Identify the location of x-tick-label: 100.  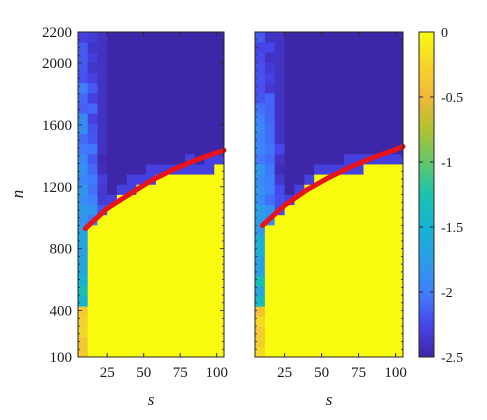
(216, 373).